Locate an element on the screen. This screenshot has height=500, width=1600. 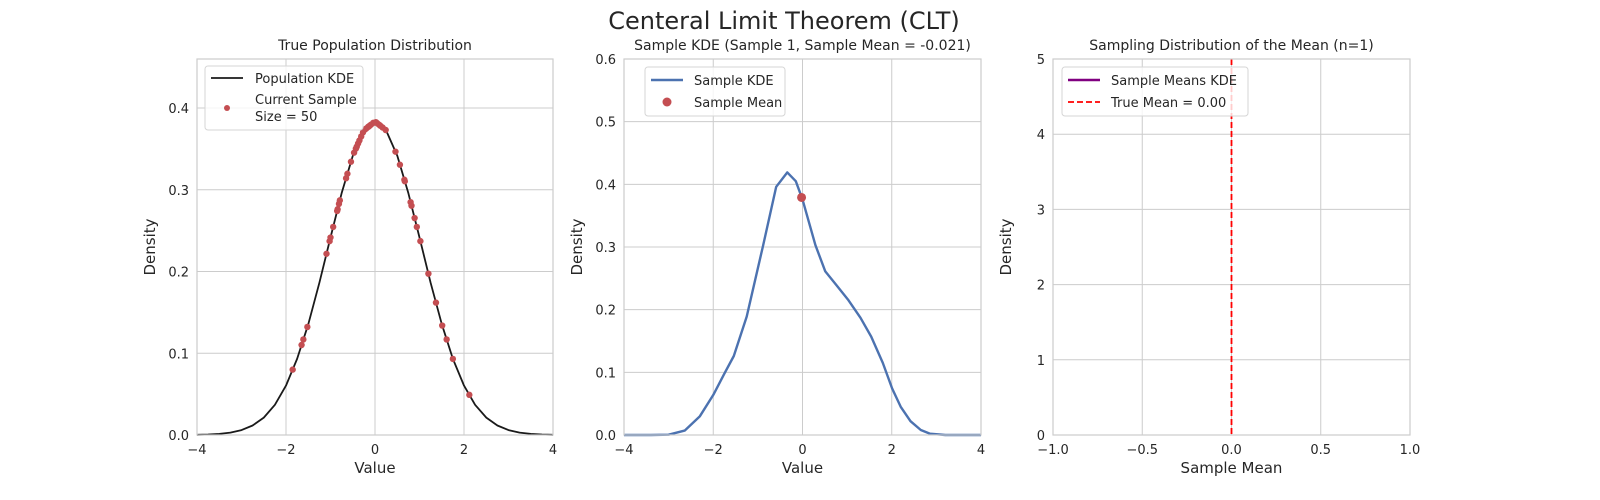
legend-label: Sample KDE is located at coordinates (734, 81).